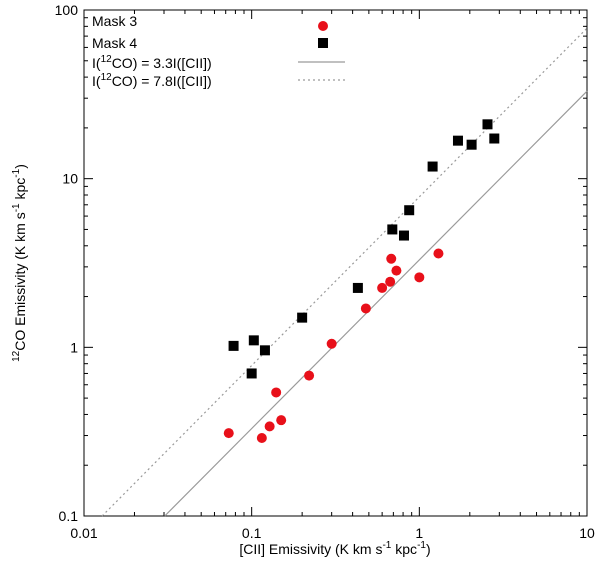 This screenshot has height=570, width=600. What do you see at coordinates (19, 263) in the screenshot?
I see `y-axis-label: 12CO Emissivity (K km s-1 kpc-1)` at bounding box center [19, 263].